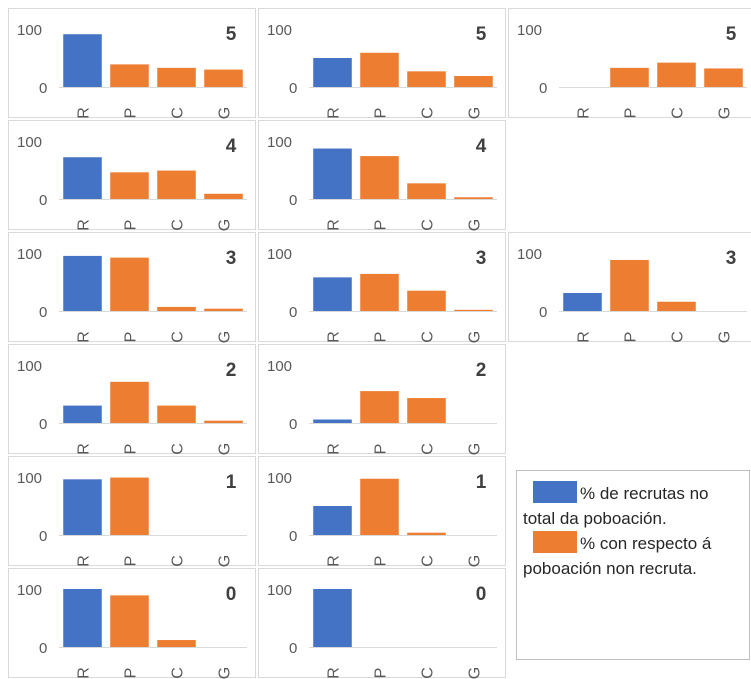 This screenshot has height=679, width=751. I want to click on chart-svg: 0 100 R P C G 4, so click(382, 182).